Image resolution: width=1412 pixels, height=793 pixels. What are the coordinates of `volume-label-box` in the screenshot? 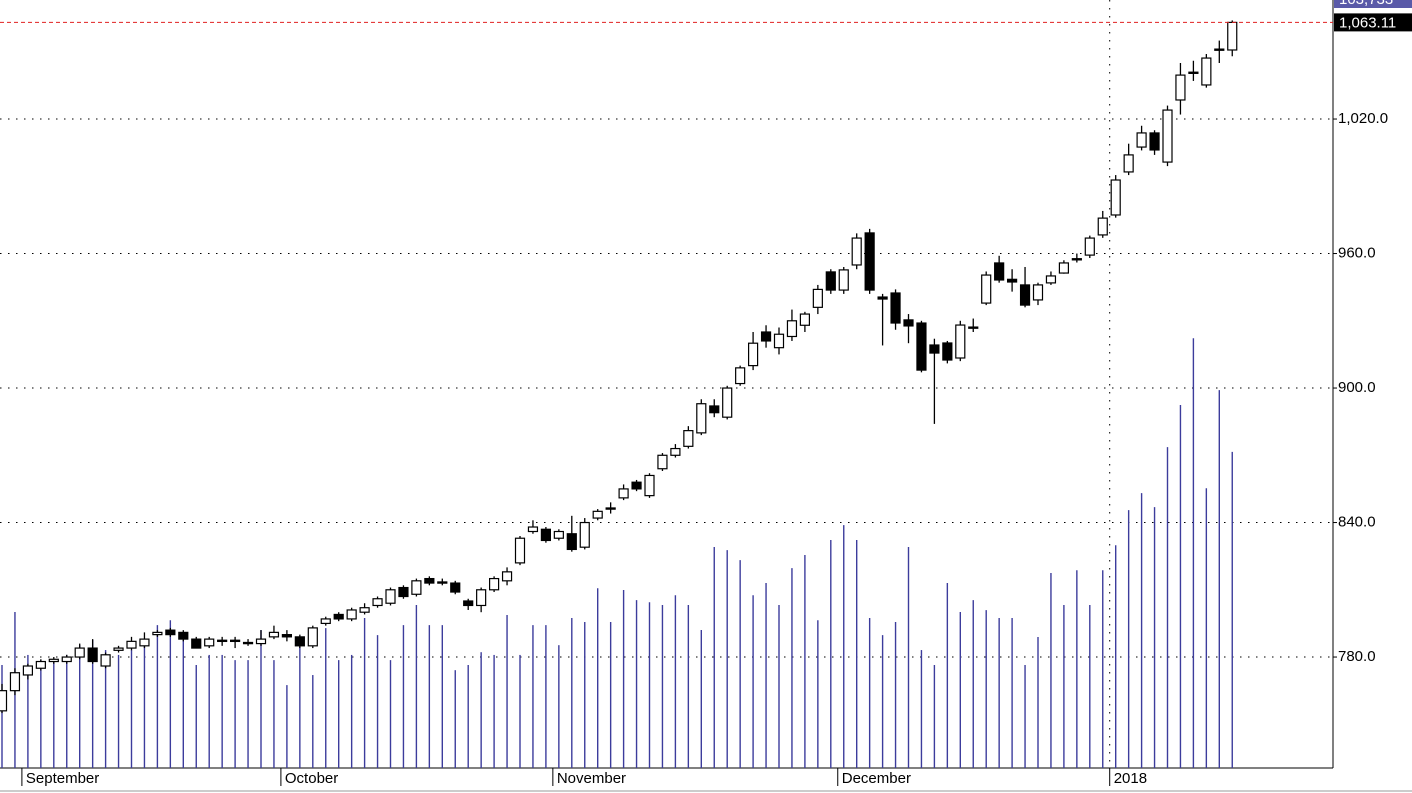 It's located at (1373, 4).